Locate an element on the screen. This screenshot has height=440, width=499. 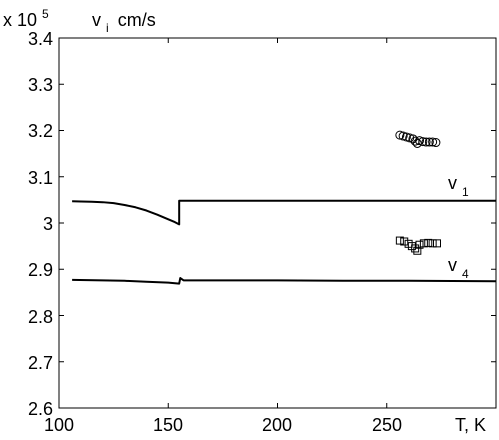
series-label-v1-main: v is located at coordinates (452, 183).